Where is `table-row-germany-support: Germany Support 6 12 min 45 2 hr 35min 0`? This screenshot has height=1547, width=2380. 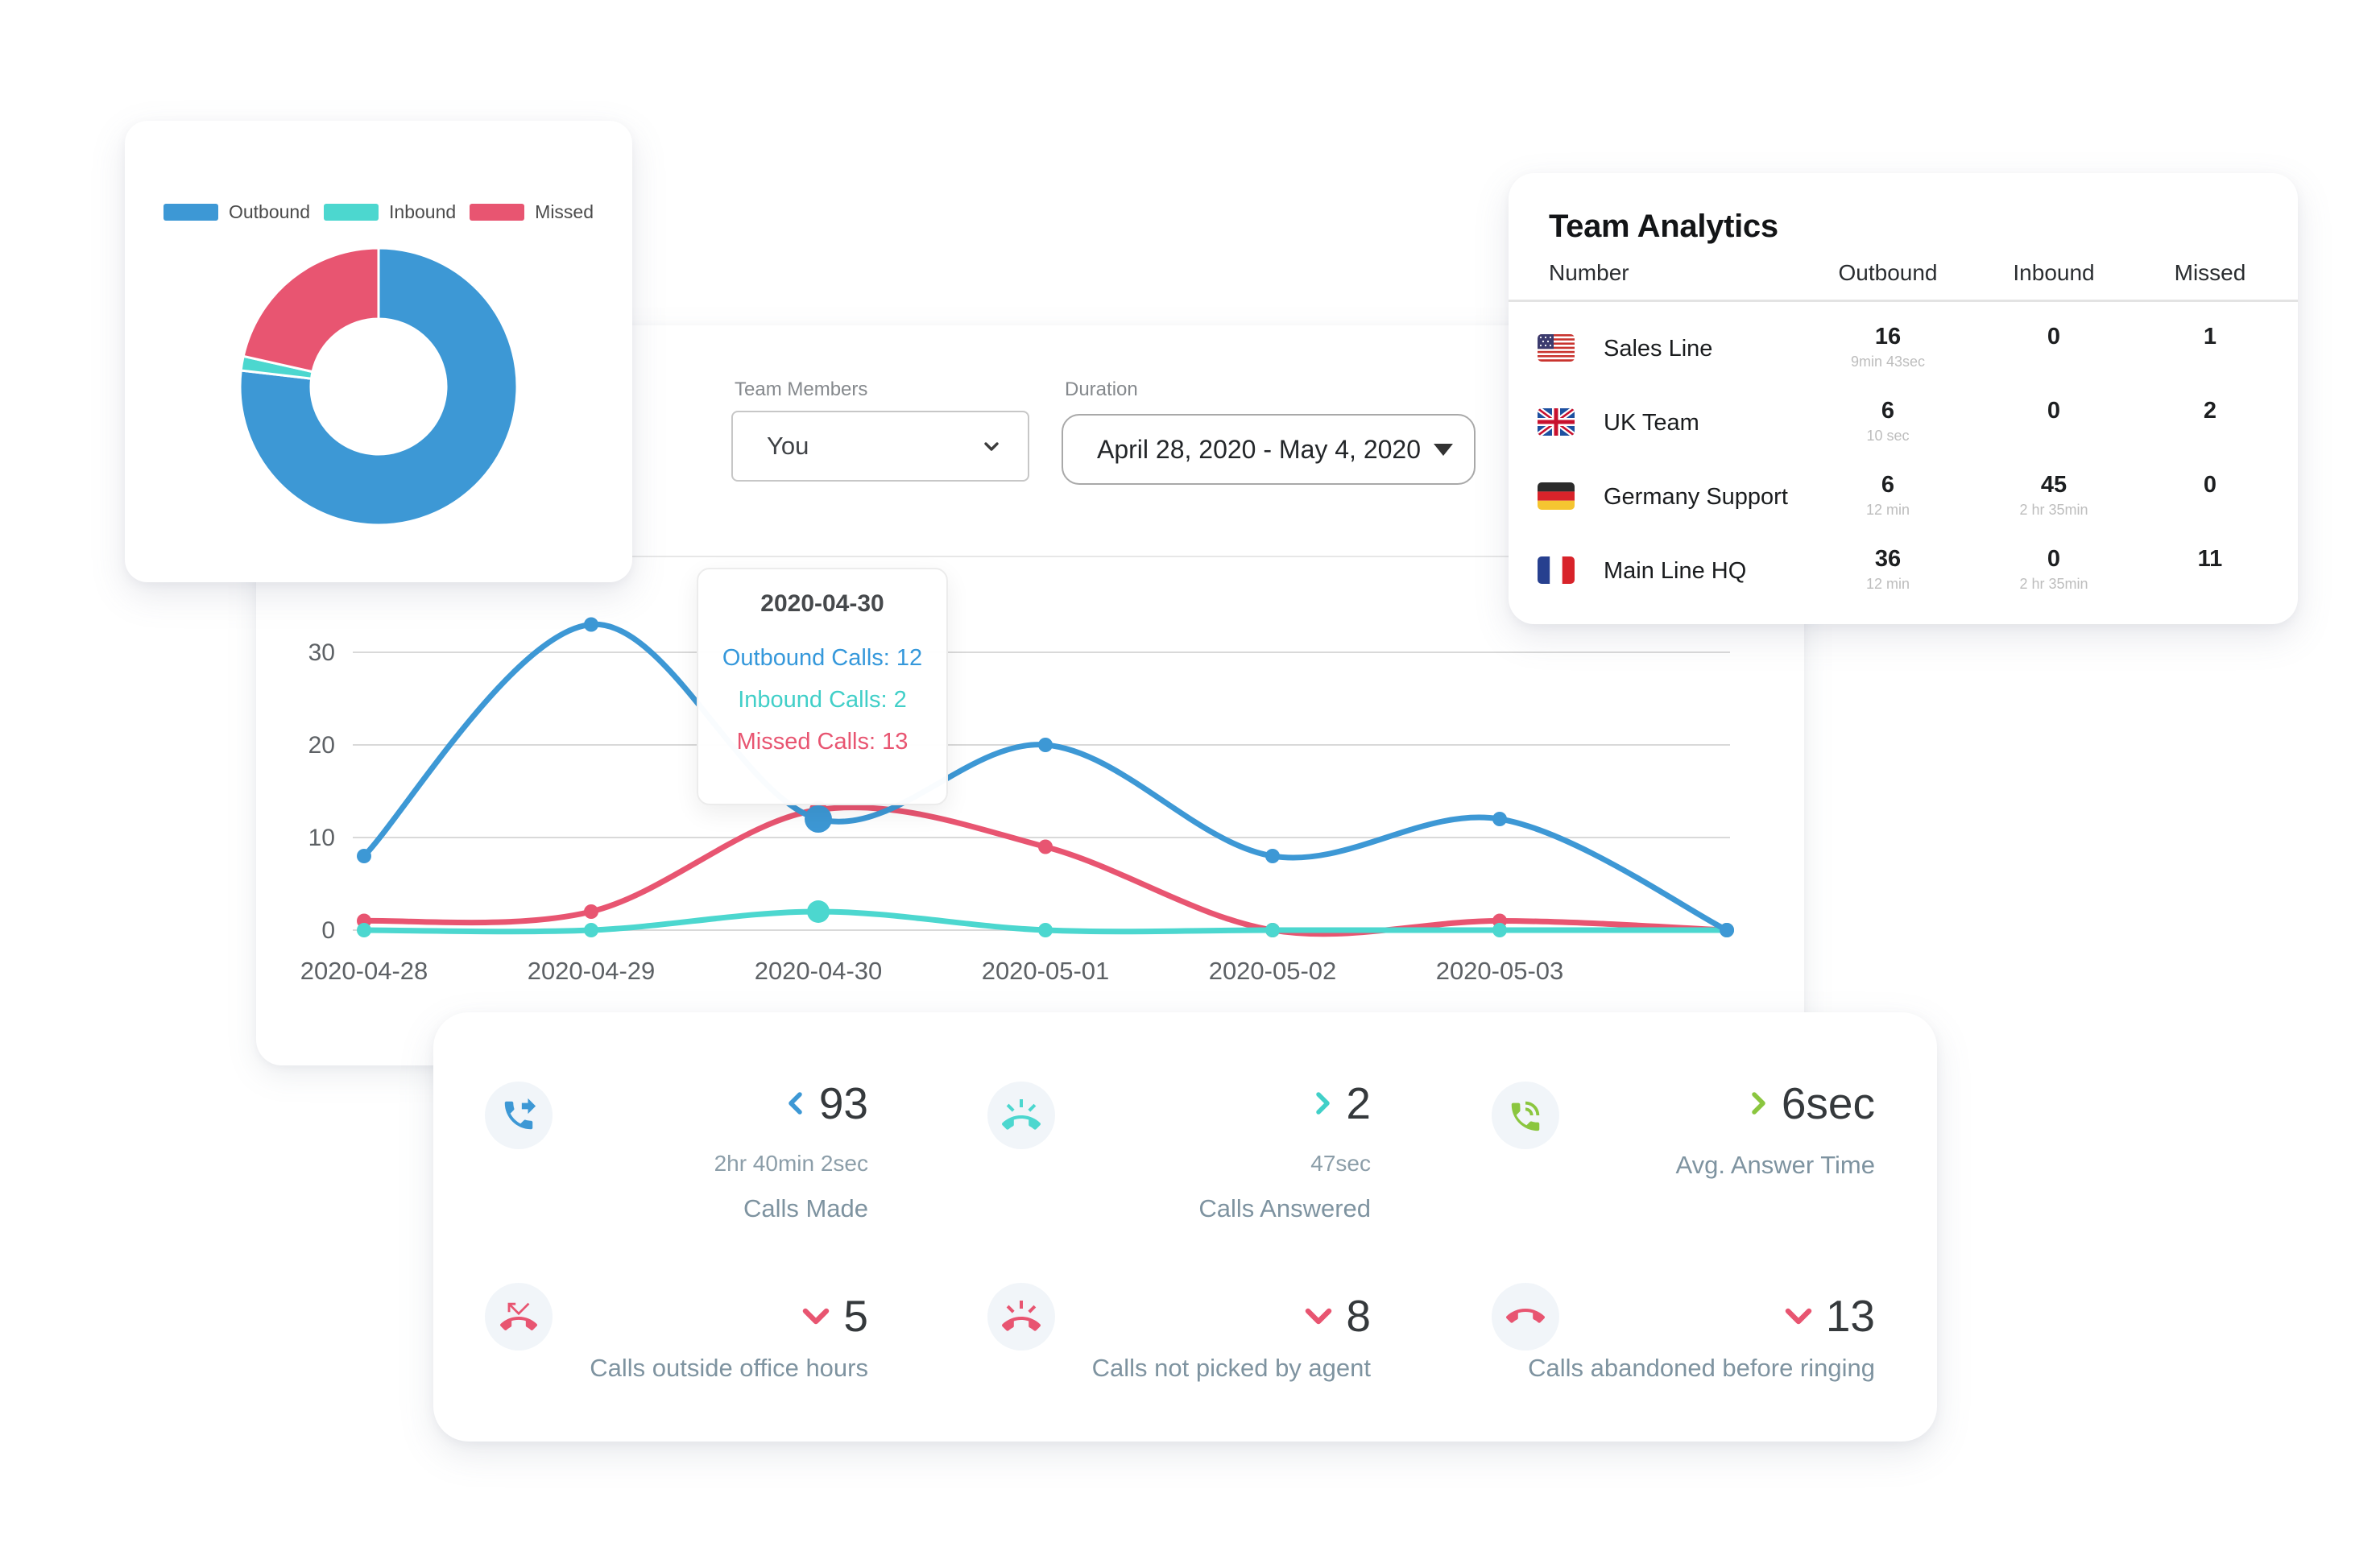 table-row-germany-support: Germany Support 6 12 min 45 2 hr 35min 0 is located at coordinates (1904, 496).